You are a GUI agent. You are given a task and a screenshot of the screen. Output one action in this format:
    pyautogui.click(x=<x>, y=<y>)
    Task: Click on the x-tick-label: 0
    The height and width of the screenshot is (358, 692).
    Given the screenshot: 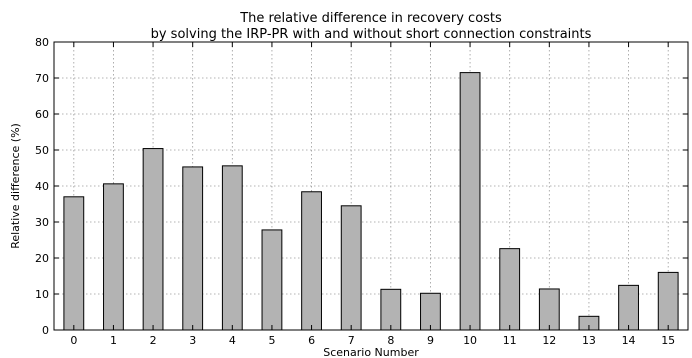 What is the action you would take?
    pyautogui.click(x=73, y=340)
    